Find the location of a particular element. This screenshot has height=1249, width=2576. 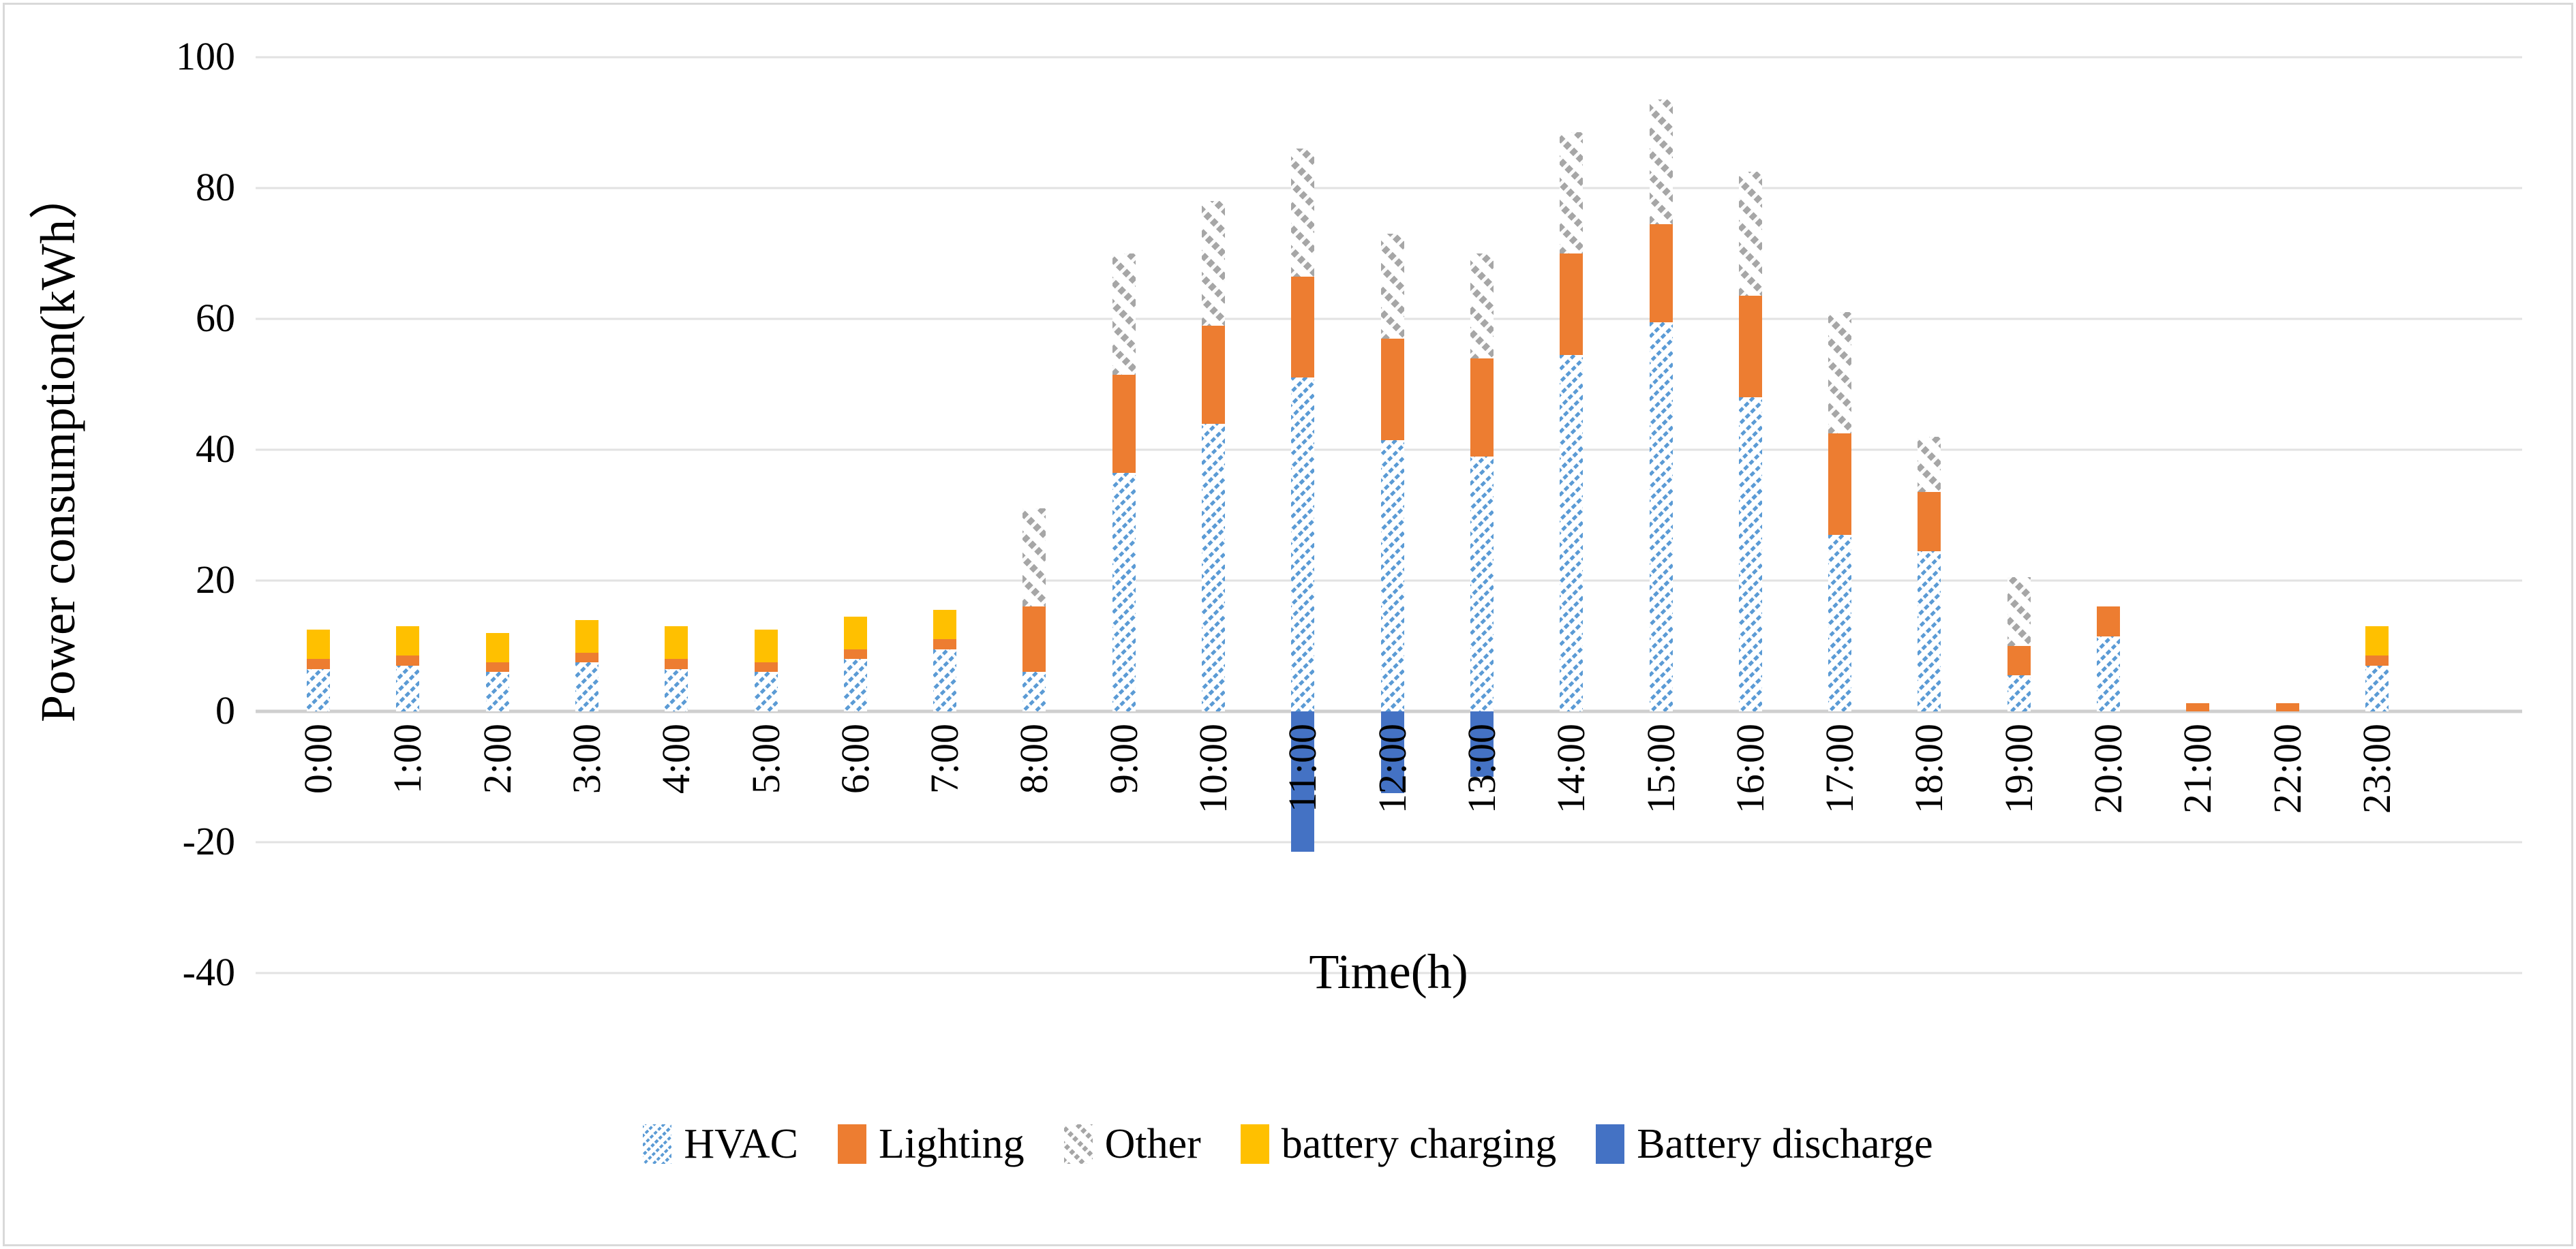

x-tick-label: 5:00 is located at coordinates (765, 759).